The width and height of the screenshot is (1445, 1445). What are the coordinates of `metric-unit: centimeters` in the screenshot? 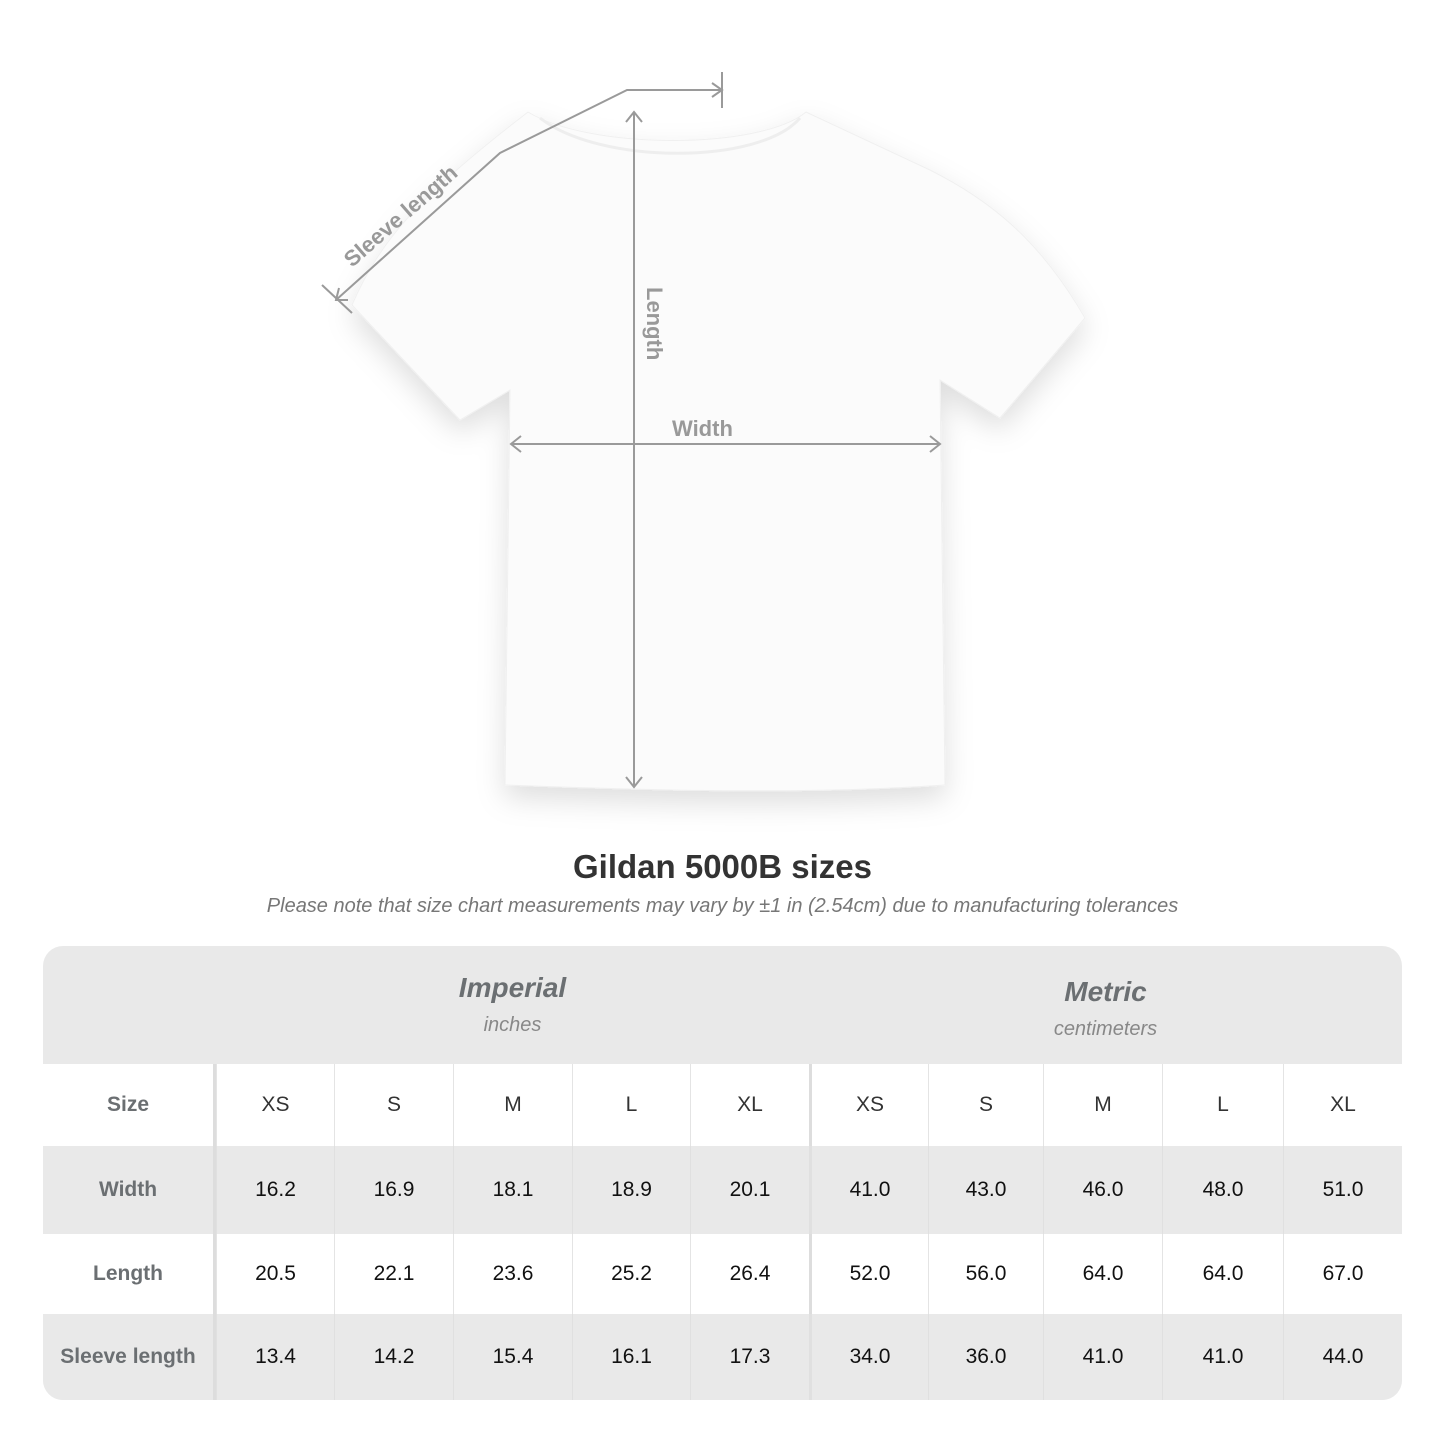 It's located at (1105, 1029).